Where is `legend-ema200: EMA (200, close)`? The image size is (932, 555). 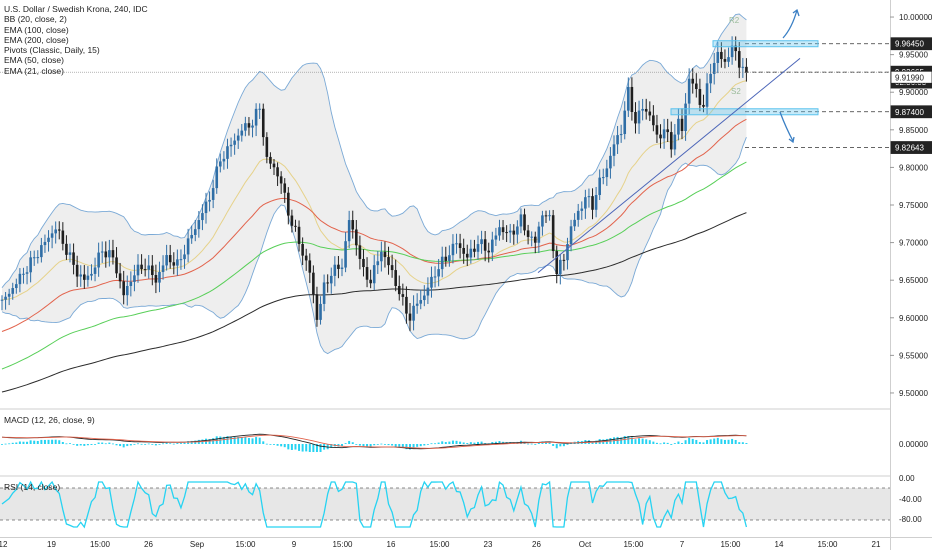
legend-ema200: EMA (200, close) is located at coordinates (36, 39).